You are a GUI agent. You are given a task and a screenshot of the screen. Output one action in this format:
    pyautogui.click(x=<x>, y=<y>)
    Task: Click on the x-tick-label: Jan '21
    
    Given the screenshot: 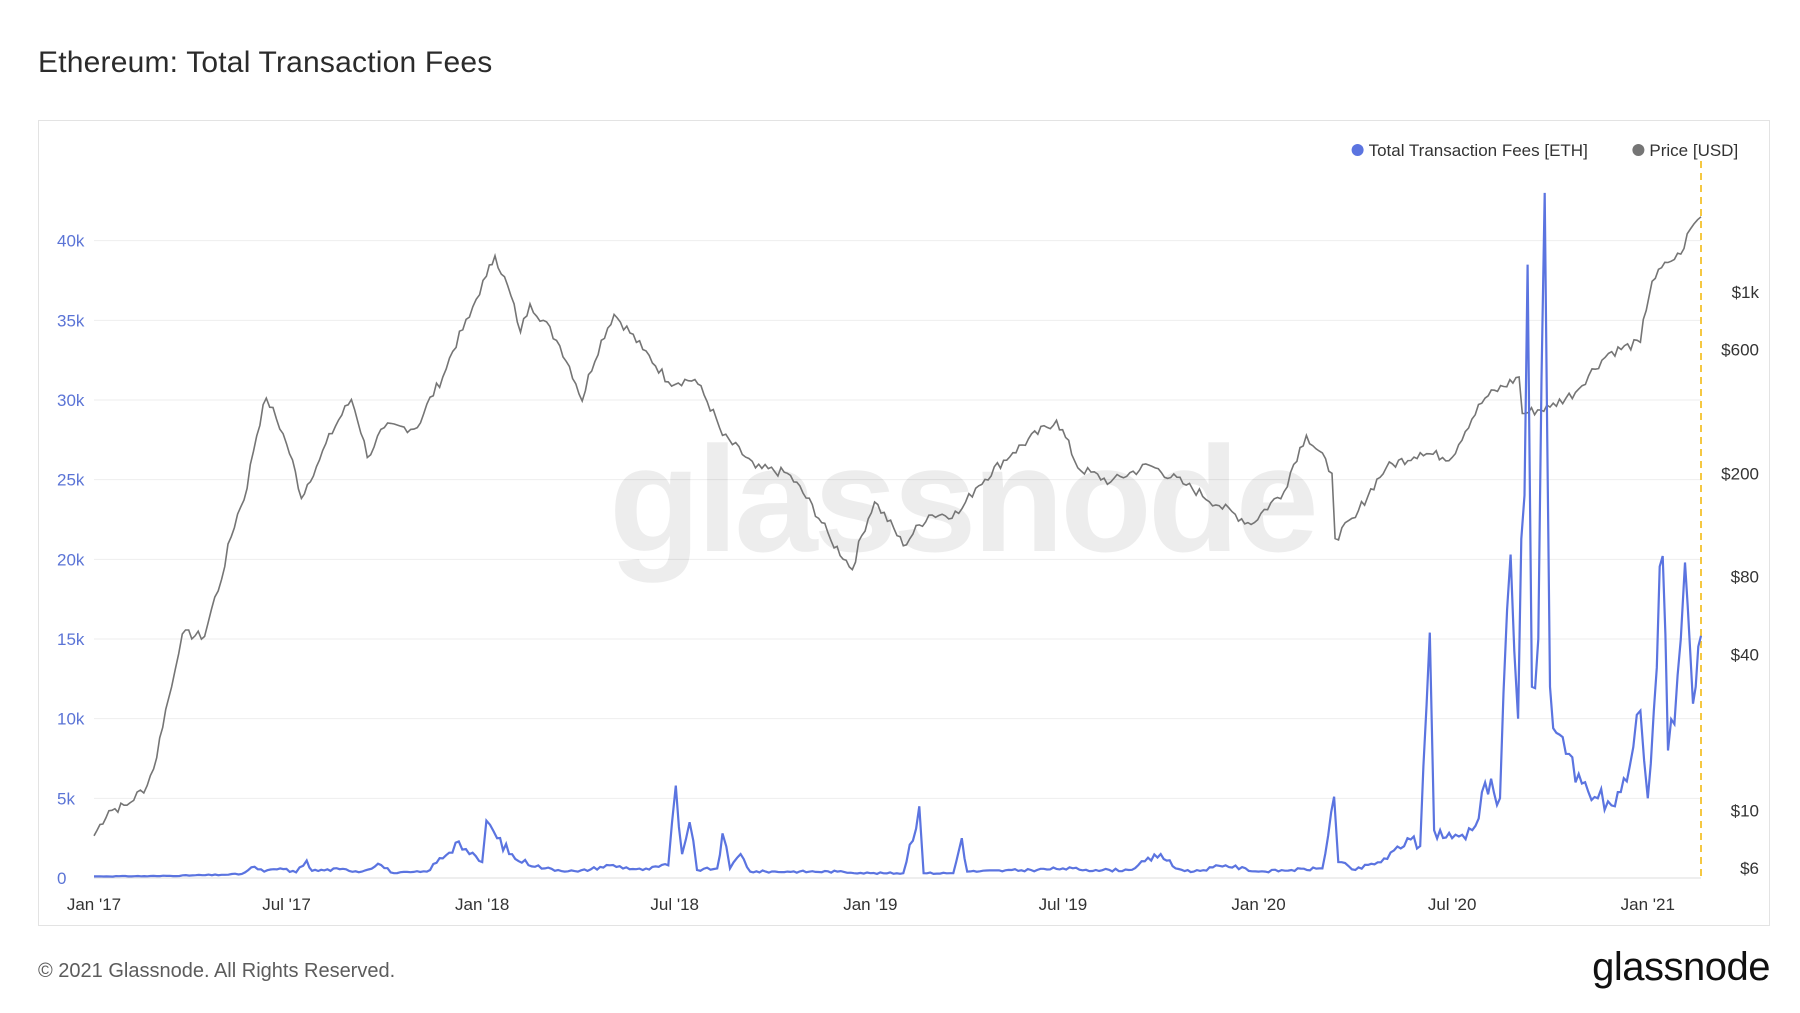 What is the action you would take?
    pyautogui.click(x=1648, y=904)
    